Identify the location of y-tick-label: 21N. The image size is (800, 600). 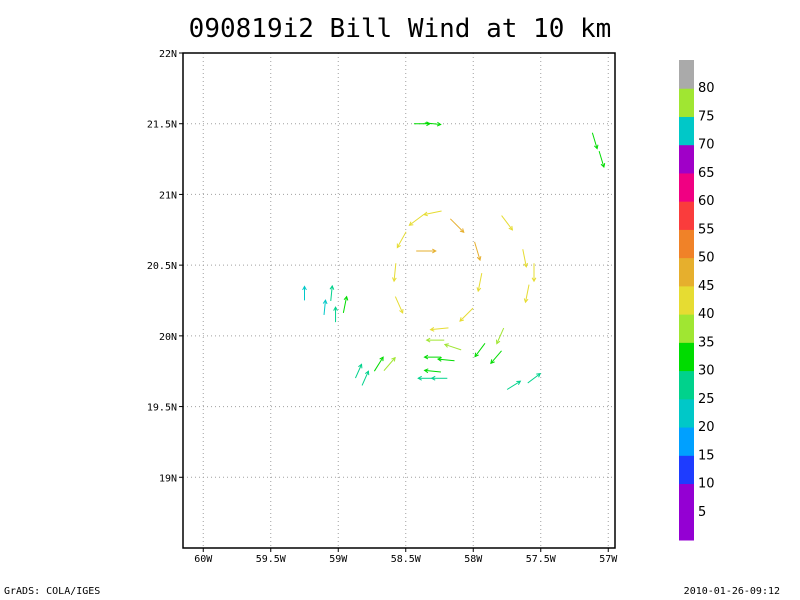
(168, 195).